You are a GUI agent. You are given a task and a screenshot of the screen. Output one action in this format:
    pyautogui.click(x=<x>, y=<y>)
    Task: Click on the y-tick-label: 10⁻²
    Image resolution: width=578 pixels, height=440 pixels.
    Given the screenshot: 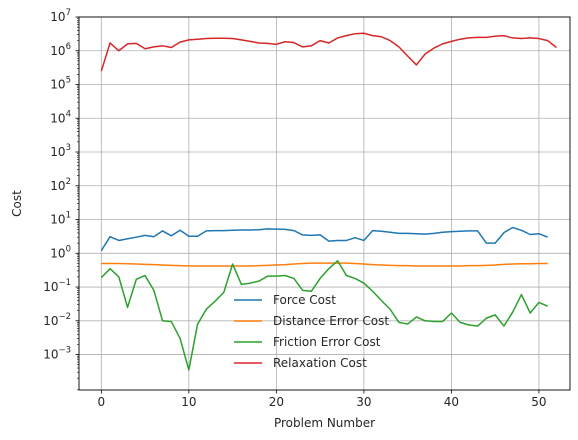 What is the action you would take?
    pyautogui.click(x=57, y=320)
    